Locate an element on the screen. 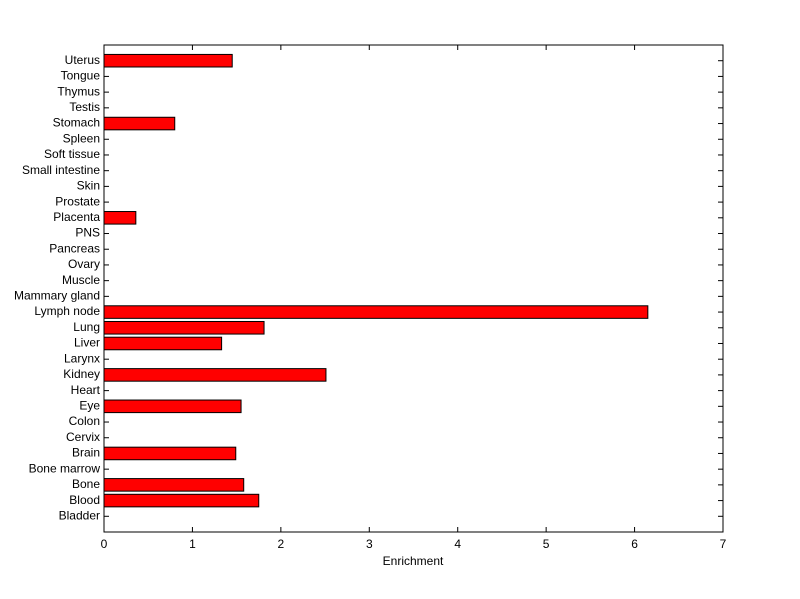 This screenshot has width=800, height=599. y-tick-label: Blood is located at coordinates (84, 500).